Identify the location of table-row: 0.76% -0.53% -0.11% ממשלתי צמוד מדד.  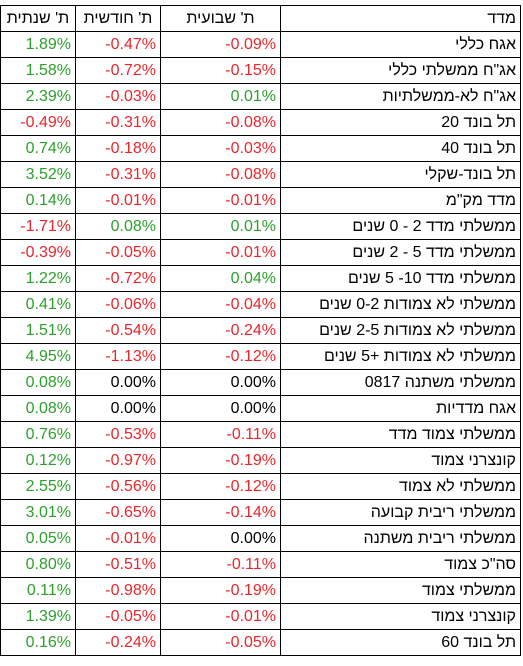
(260, 434).